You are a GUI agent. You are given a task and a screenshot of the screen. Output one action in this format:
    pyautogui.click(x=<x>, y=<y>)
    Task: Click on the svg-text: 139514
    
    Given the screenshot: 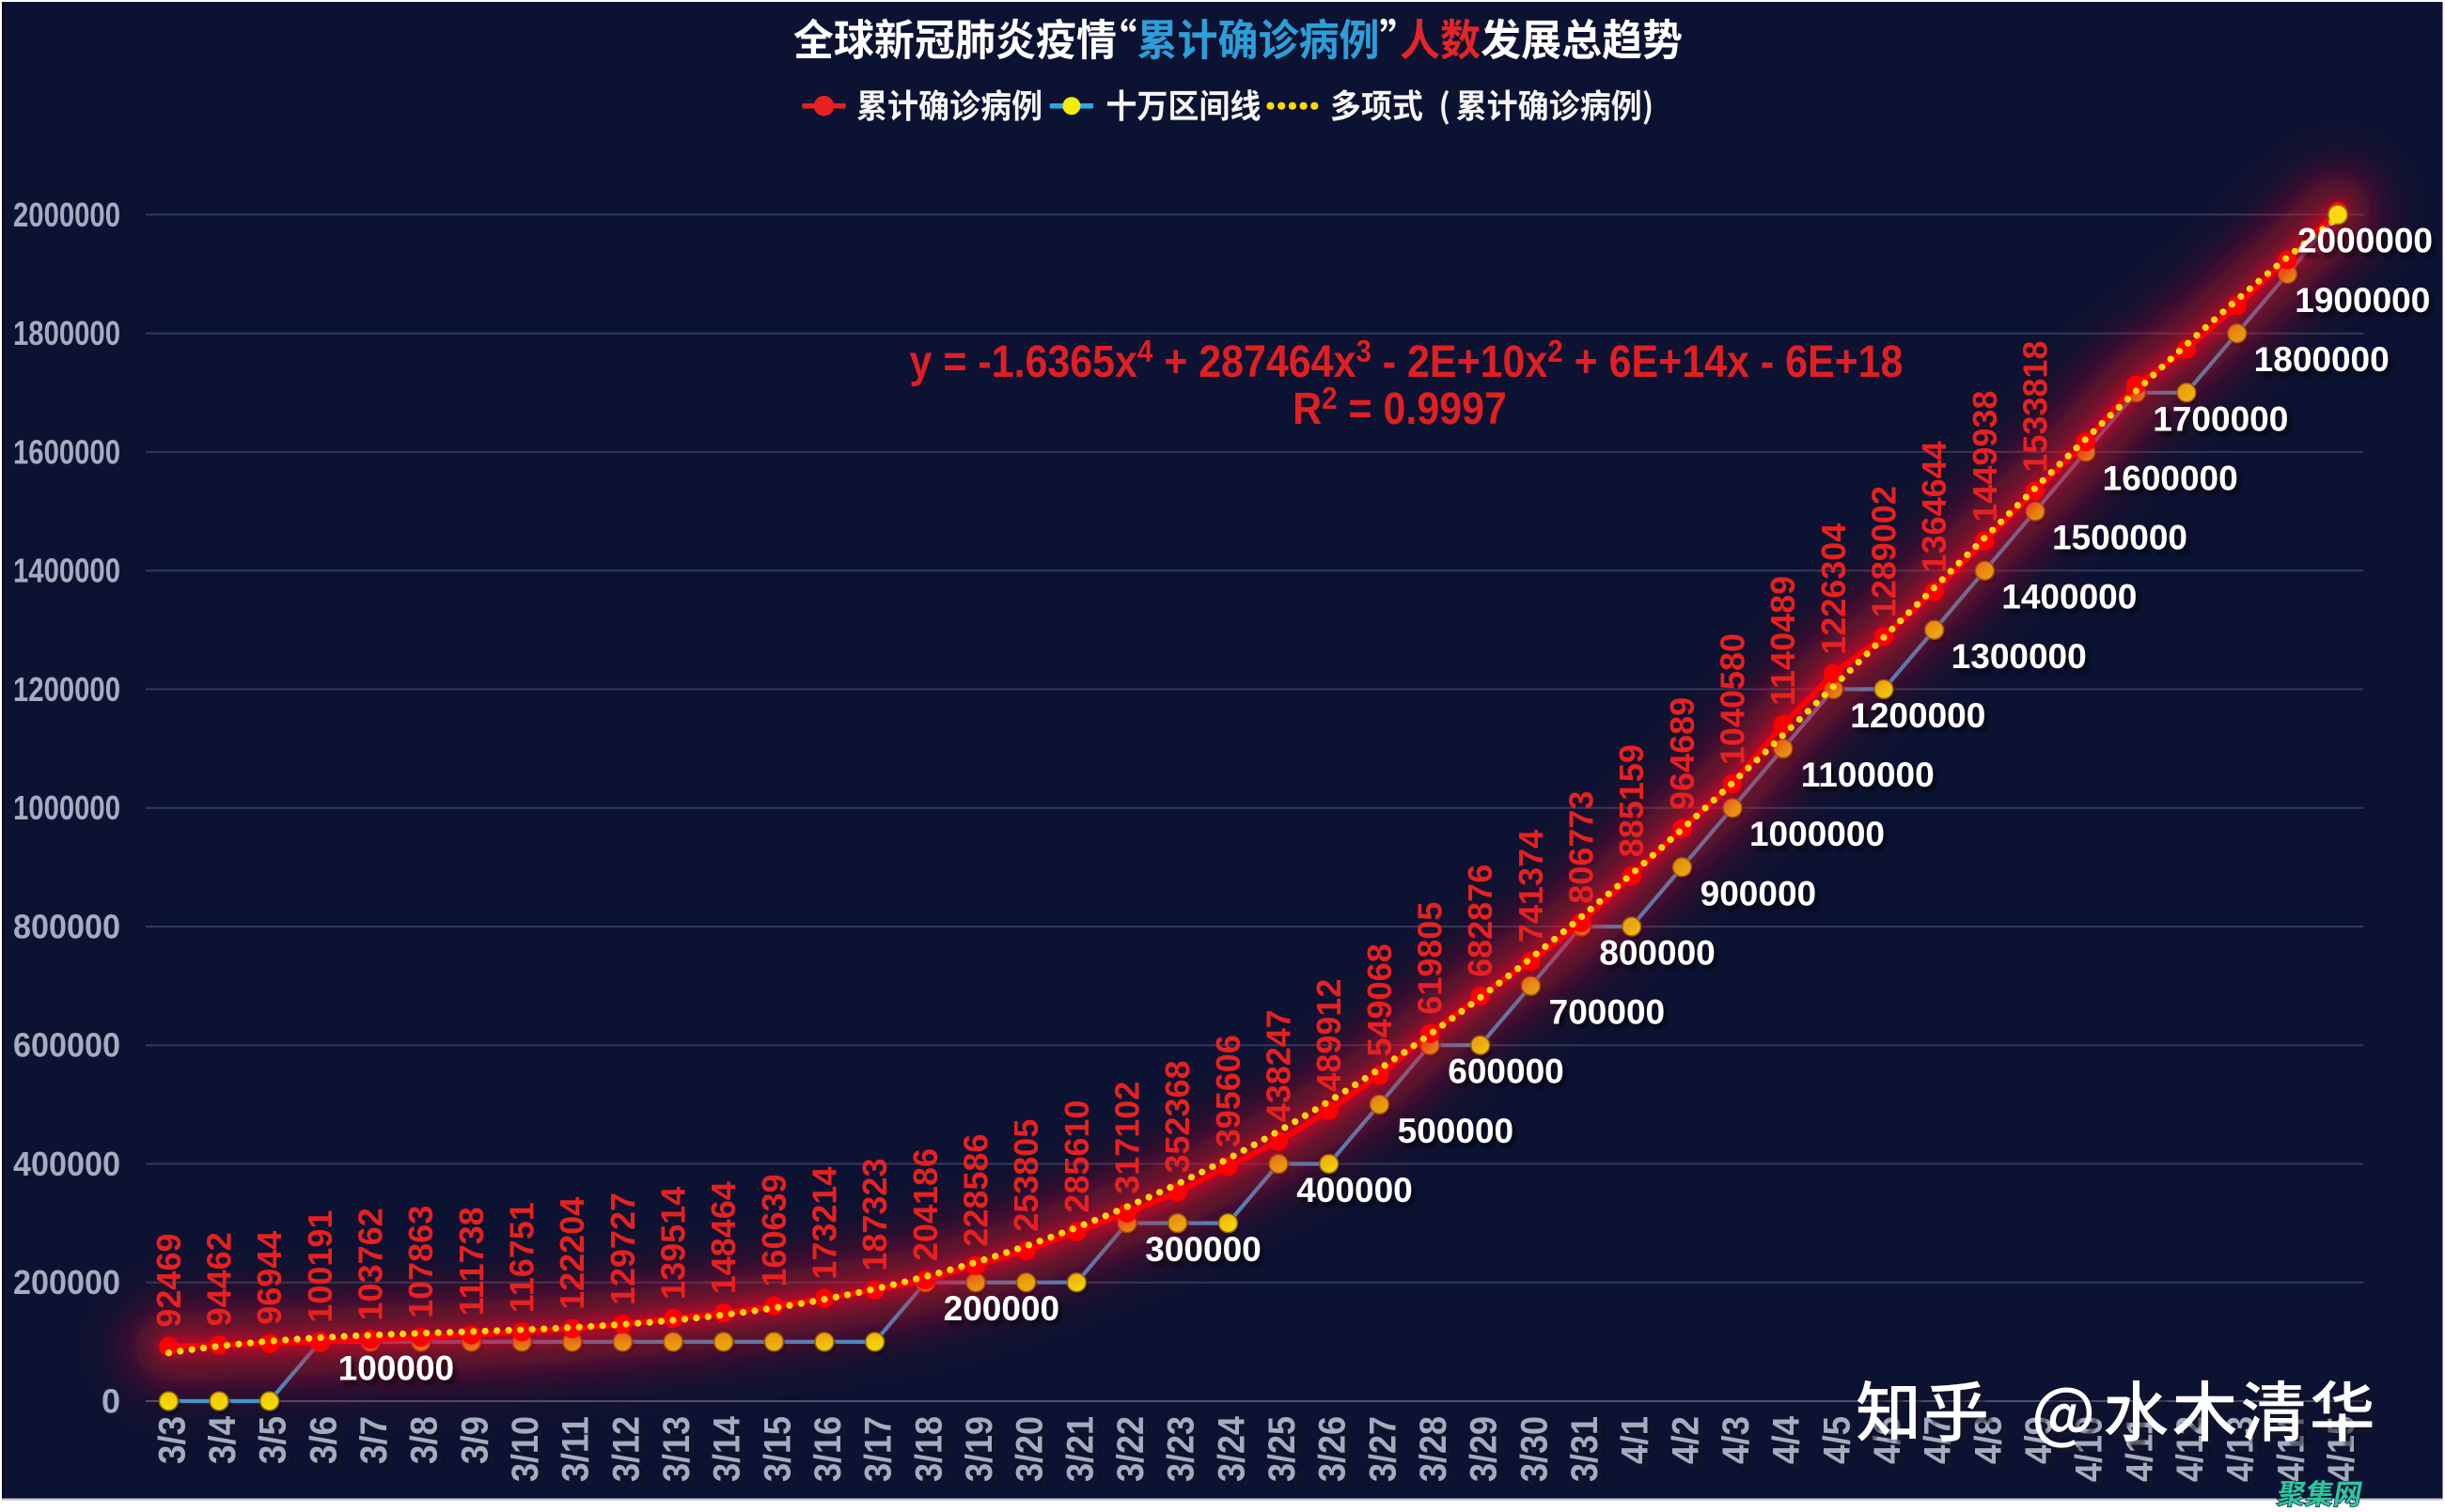 What is the action you would take?
    pyautogui.click(x=673, y=1243)
    